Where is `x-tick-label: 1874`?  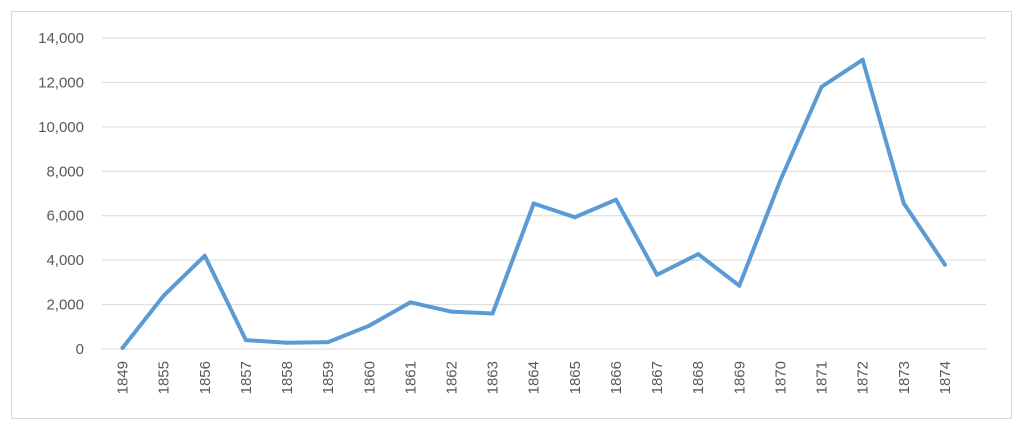
x-tick-label: 1874 is located at coordinates (945, 377).